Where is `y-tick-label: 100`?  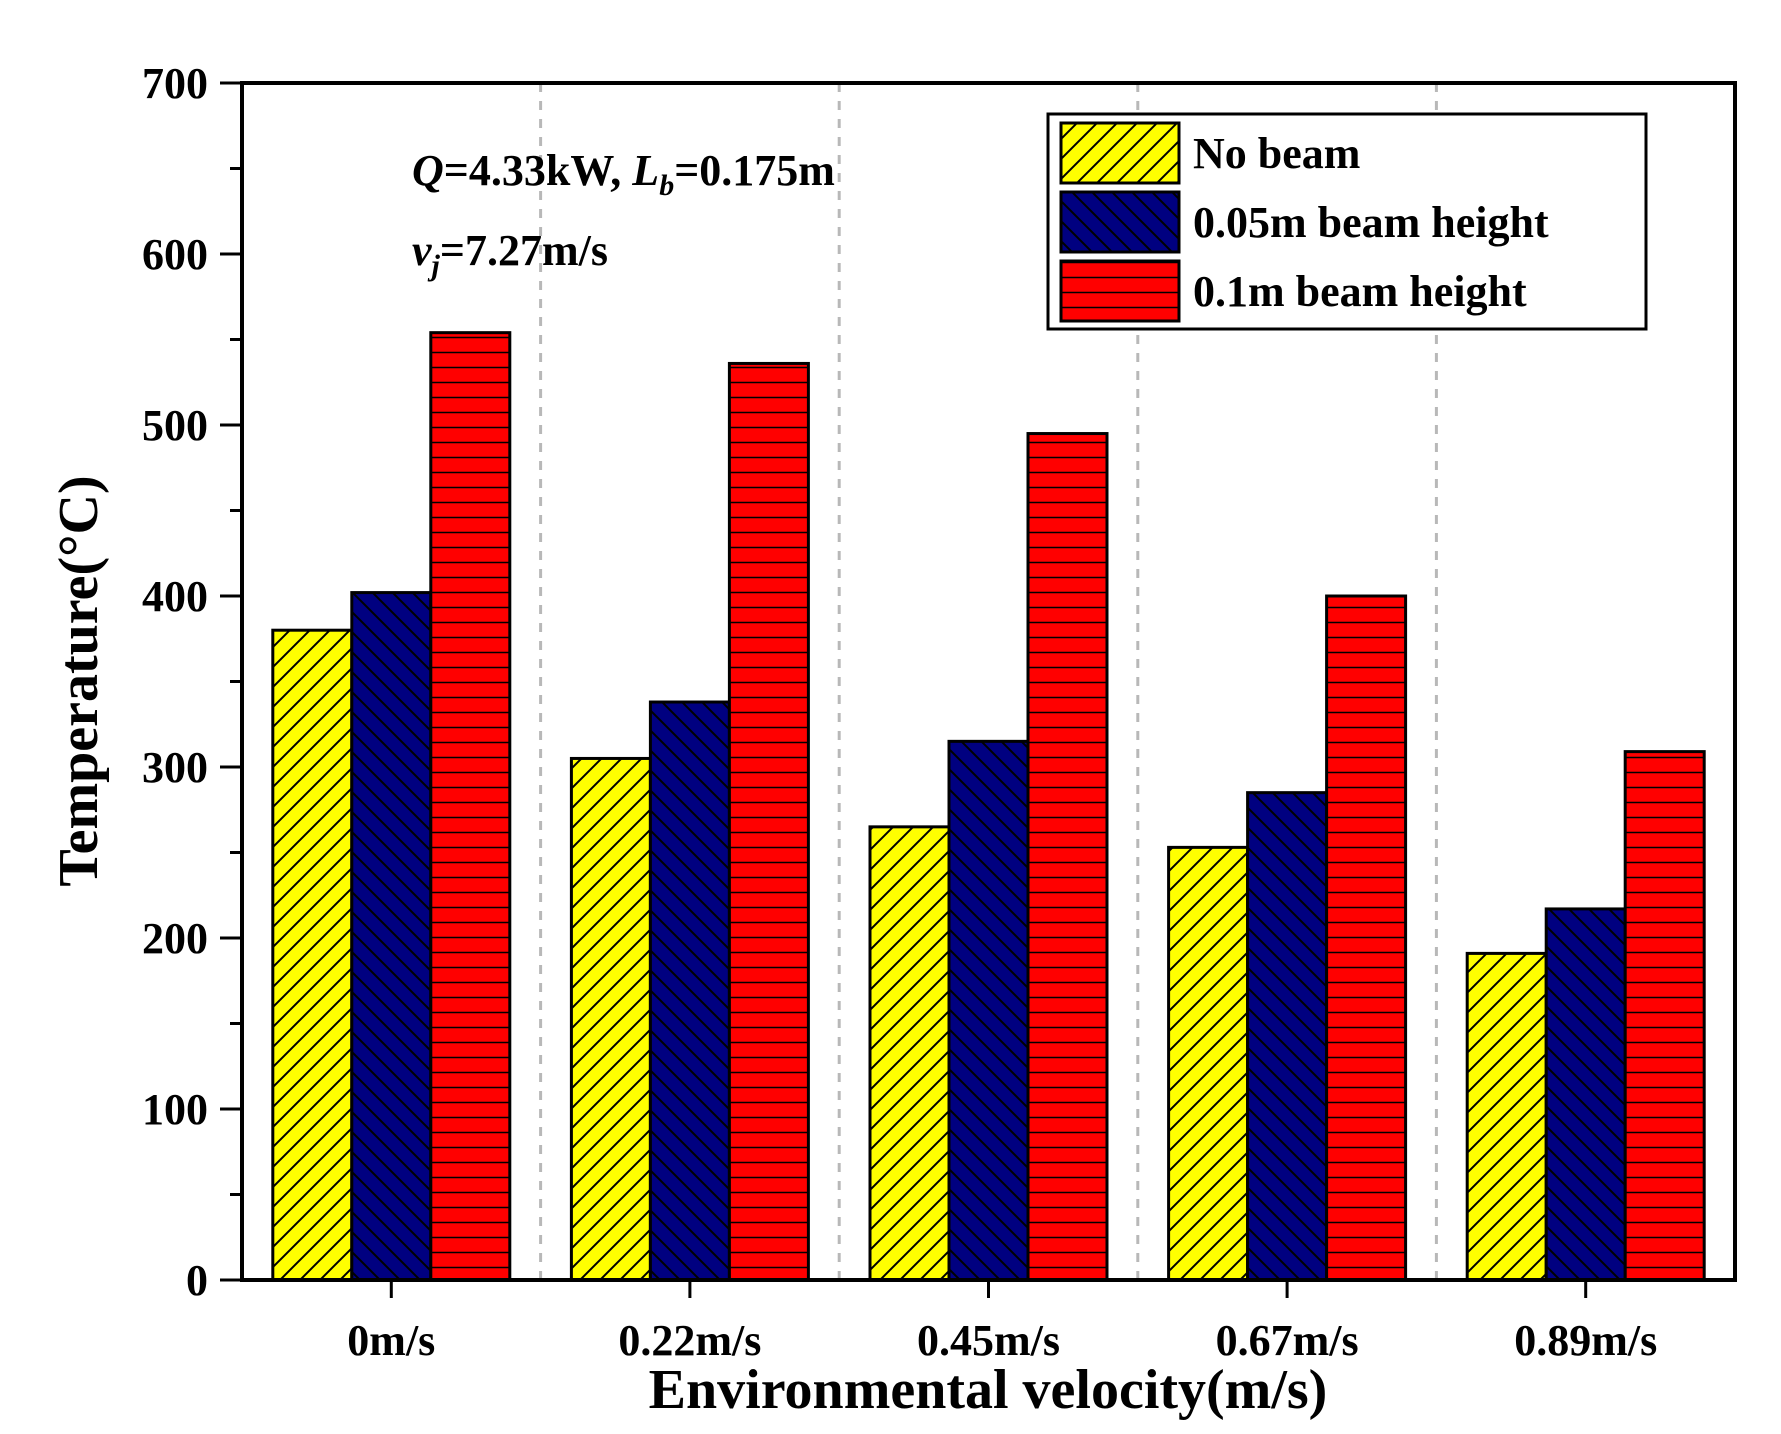 y-tick-label: 100 is located at coordinates (175, 1109).